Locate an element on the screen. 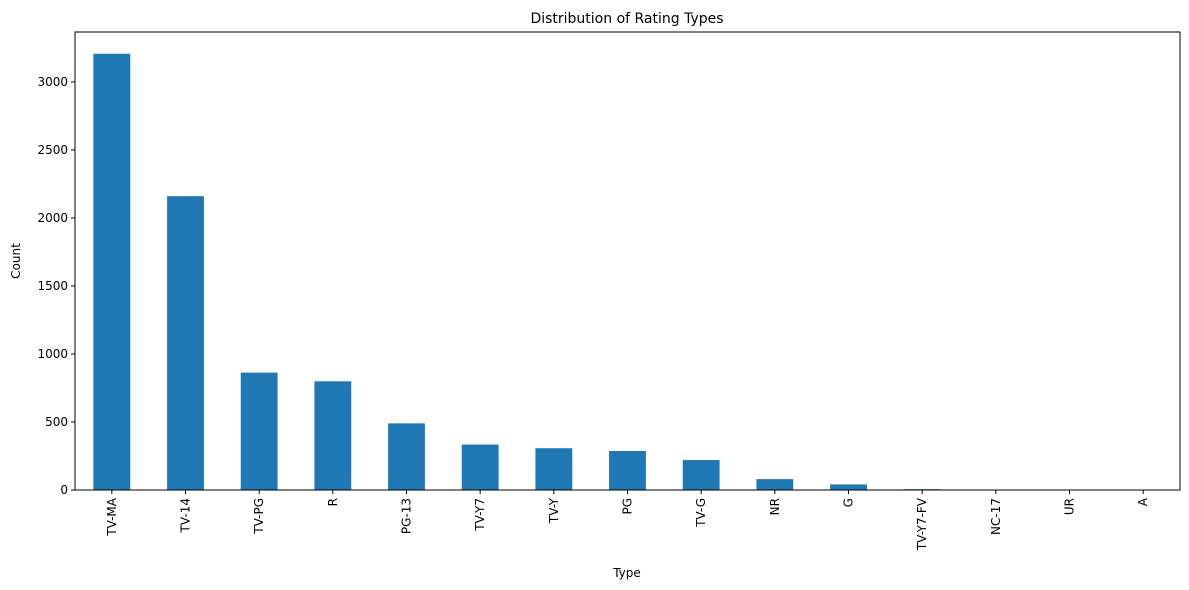 The width and height of the screenshot is (1189, 590). bar-tv-y is located at coordinates (554, 469).